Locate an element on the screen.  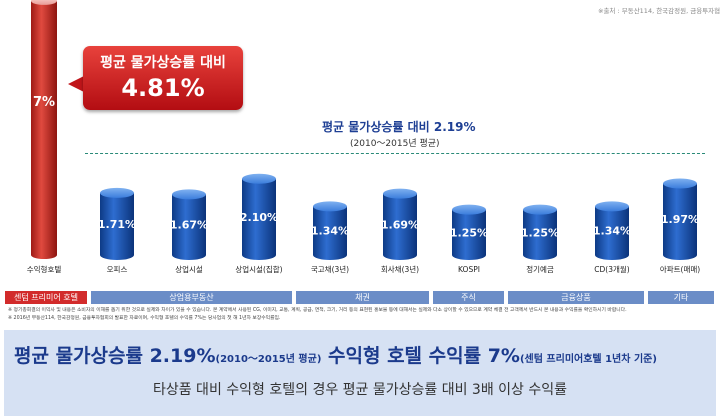
bar-5: 1.34% 국고채(3년) is located at coordinates (330, 237).